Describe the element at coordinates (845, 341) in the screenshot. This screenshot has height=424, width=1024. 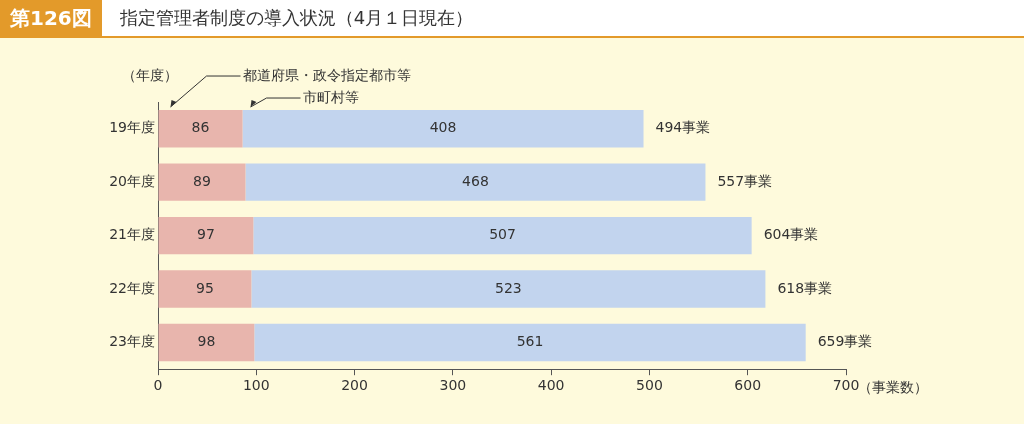
I see `total-label: 659事業` at that location.